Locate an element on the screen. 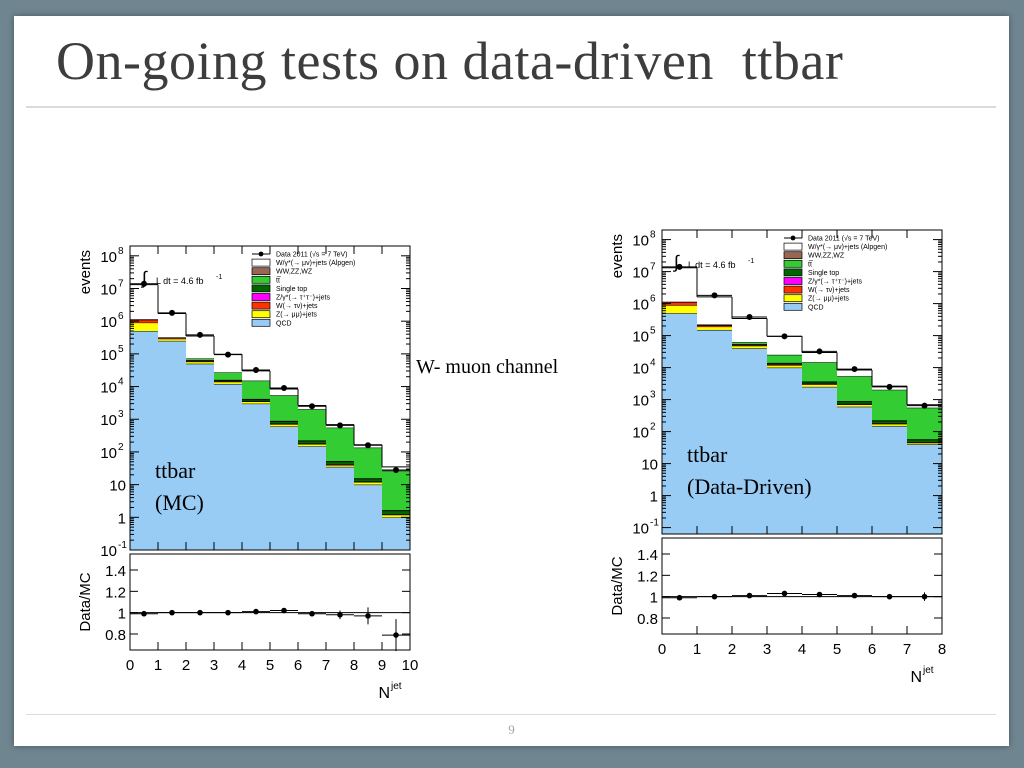  legend-swatch-ttbar is located at coordinates (261, 279).